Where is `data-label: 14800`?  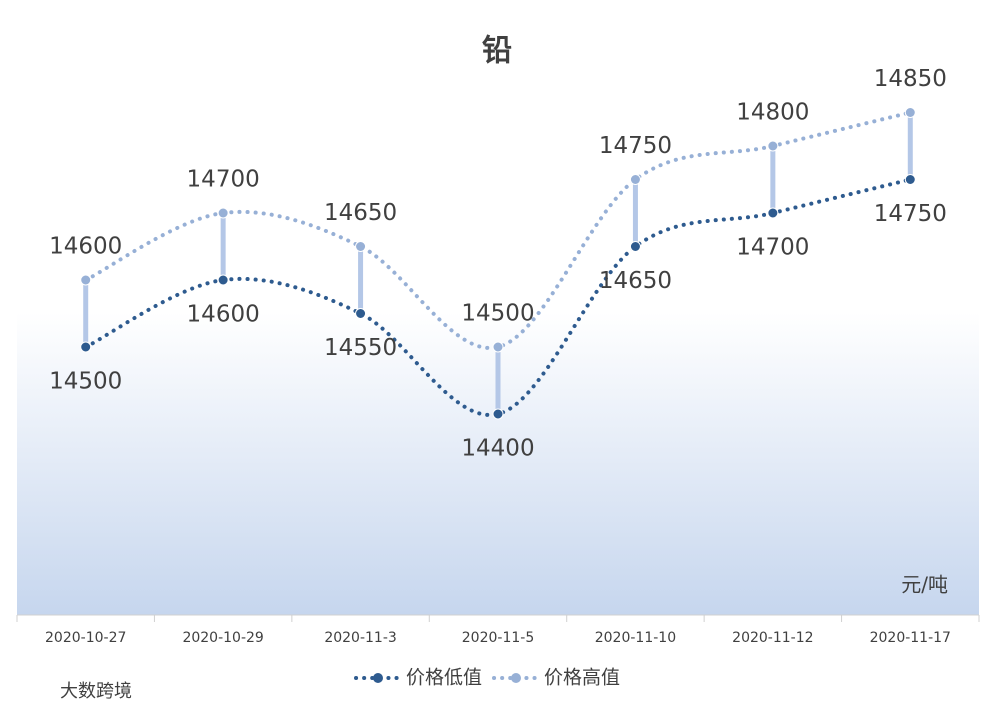 data-label: 14800 is located at coordinates (772, 113).